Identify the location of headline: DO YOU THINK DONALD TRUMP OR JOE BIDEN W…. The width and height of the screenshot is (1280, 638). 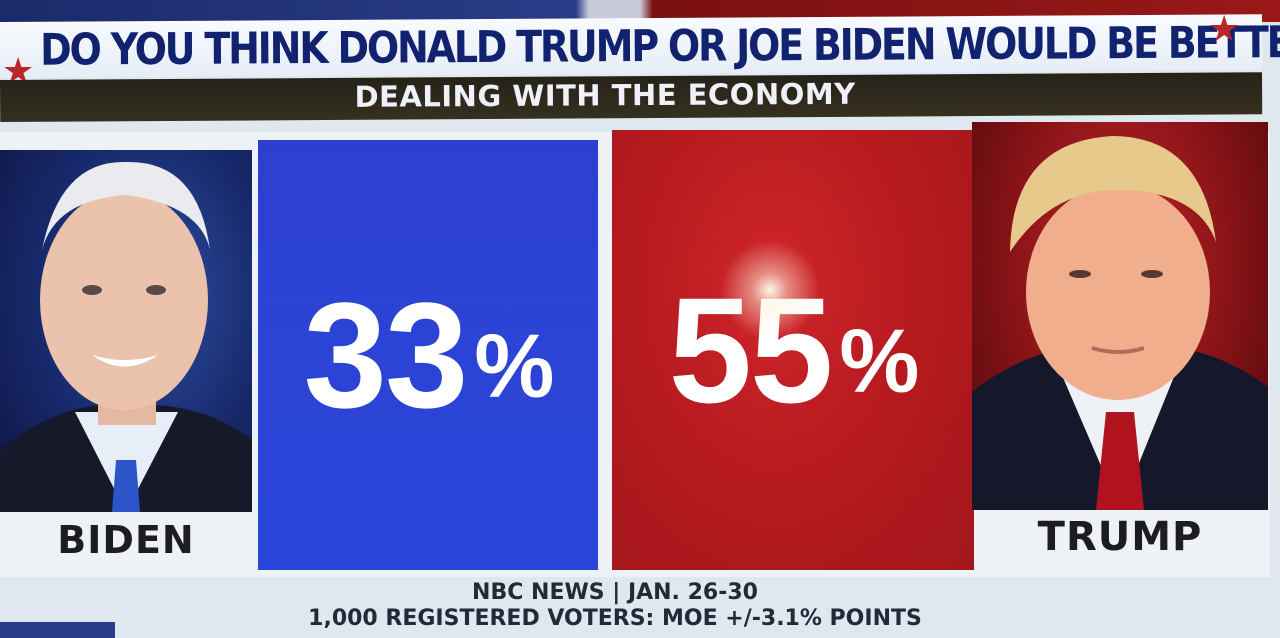
(660, 46).